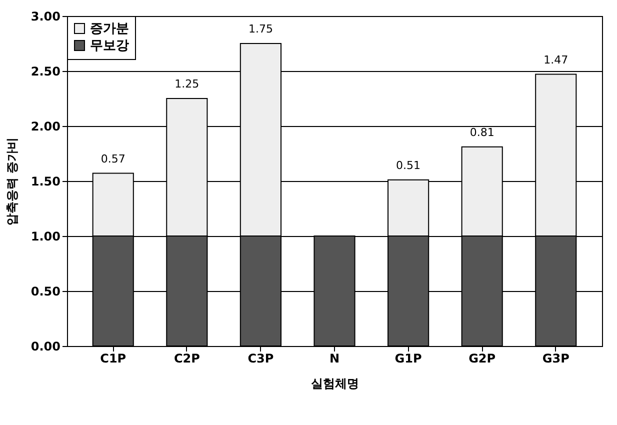 The image size is (617, 425). What do you see at coordinates (45, 347) in the screenshot?
I see `y-tick-label: 0.00` at bounding box center [45, 347].